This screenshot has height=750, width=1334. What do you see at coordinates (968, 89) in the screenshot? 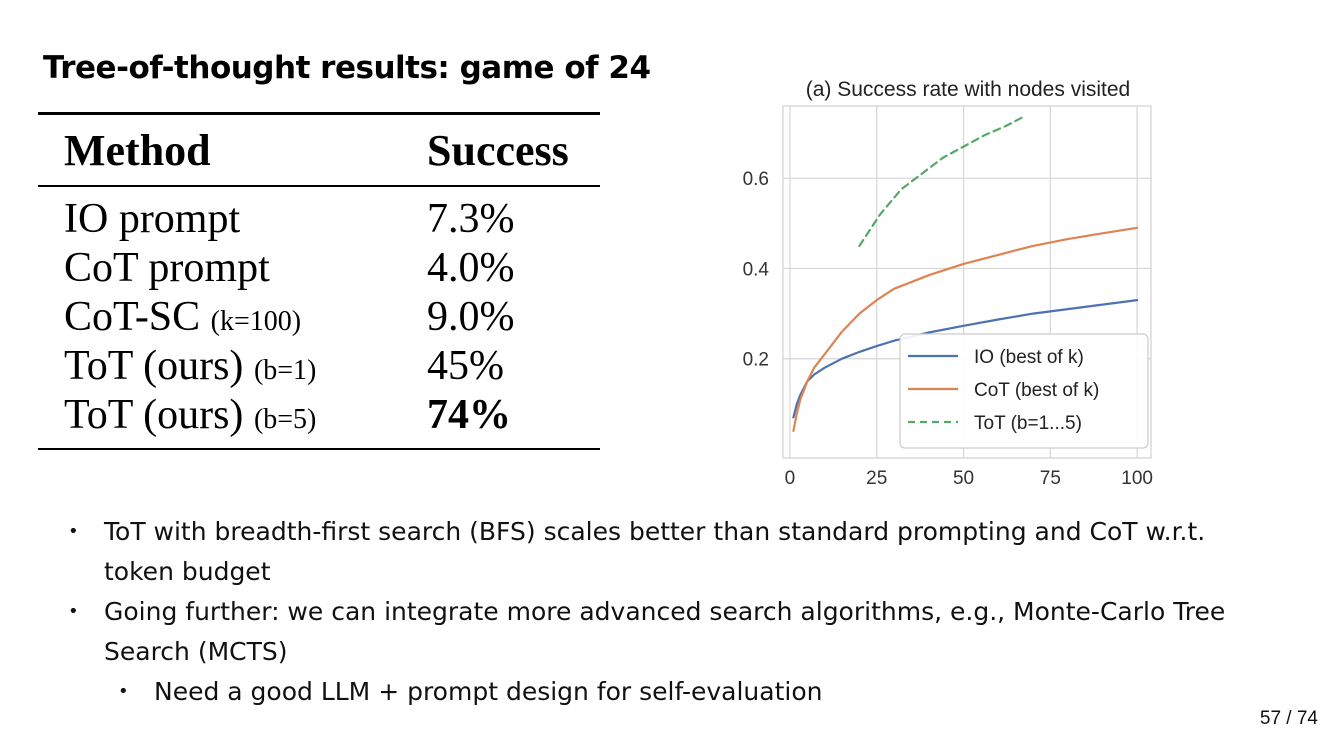
I see `chart-title: (a) Success rate with nodes visited` at bounding box center [968, 89].